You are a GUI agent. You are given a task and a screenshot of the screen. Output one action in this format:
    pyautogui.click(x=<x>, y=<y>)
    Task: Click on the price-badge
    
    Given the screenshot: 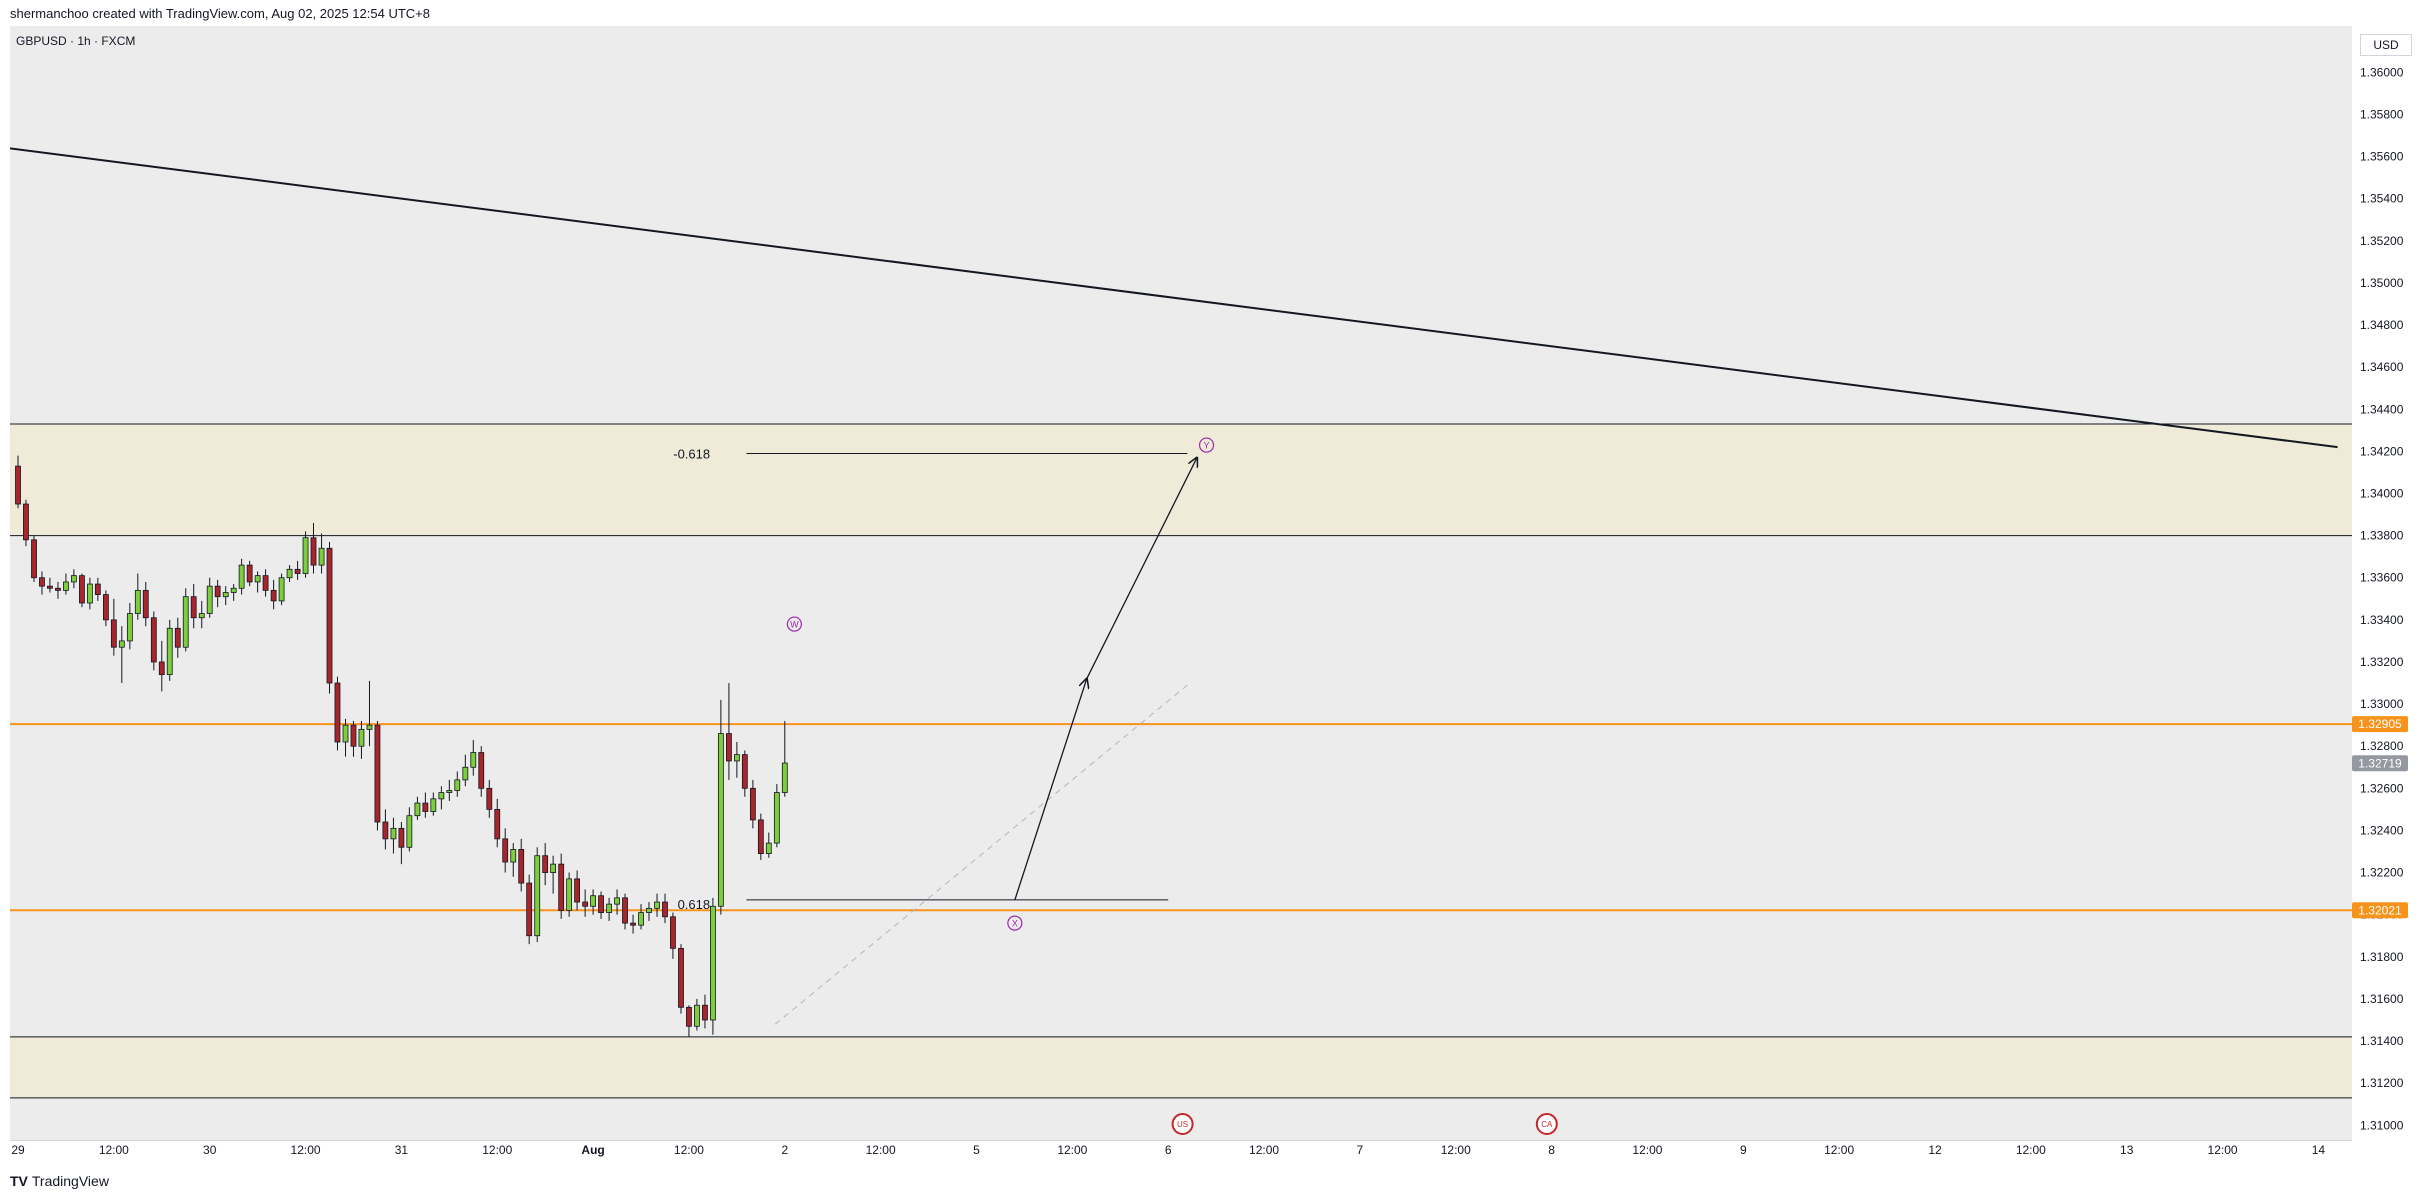 What is the action you would take?
    pyautogui.click(x=2380, y=763)
    